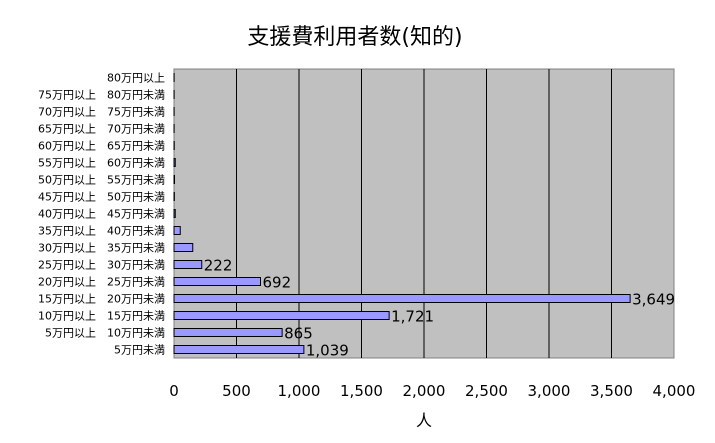  I want to click on category-label: 5万円未満, so click(139, 350).